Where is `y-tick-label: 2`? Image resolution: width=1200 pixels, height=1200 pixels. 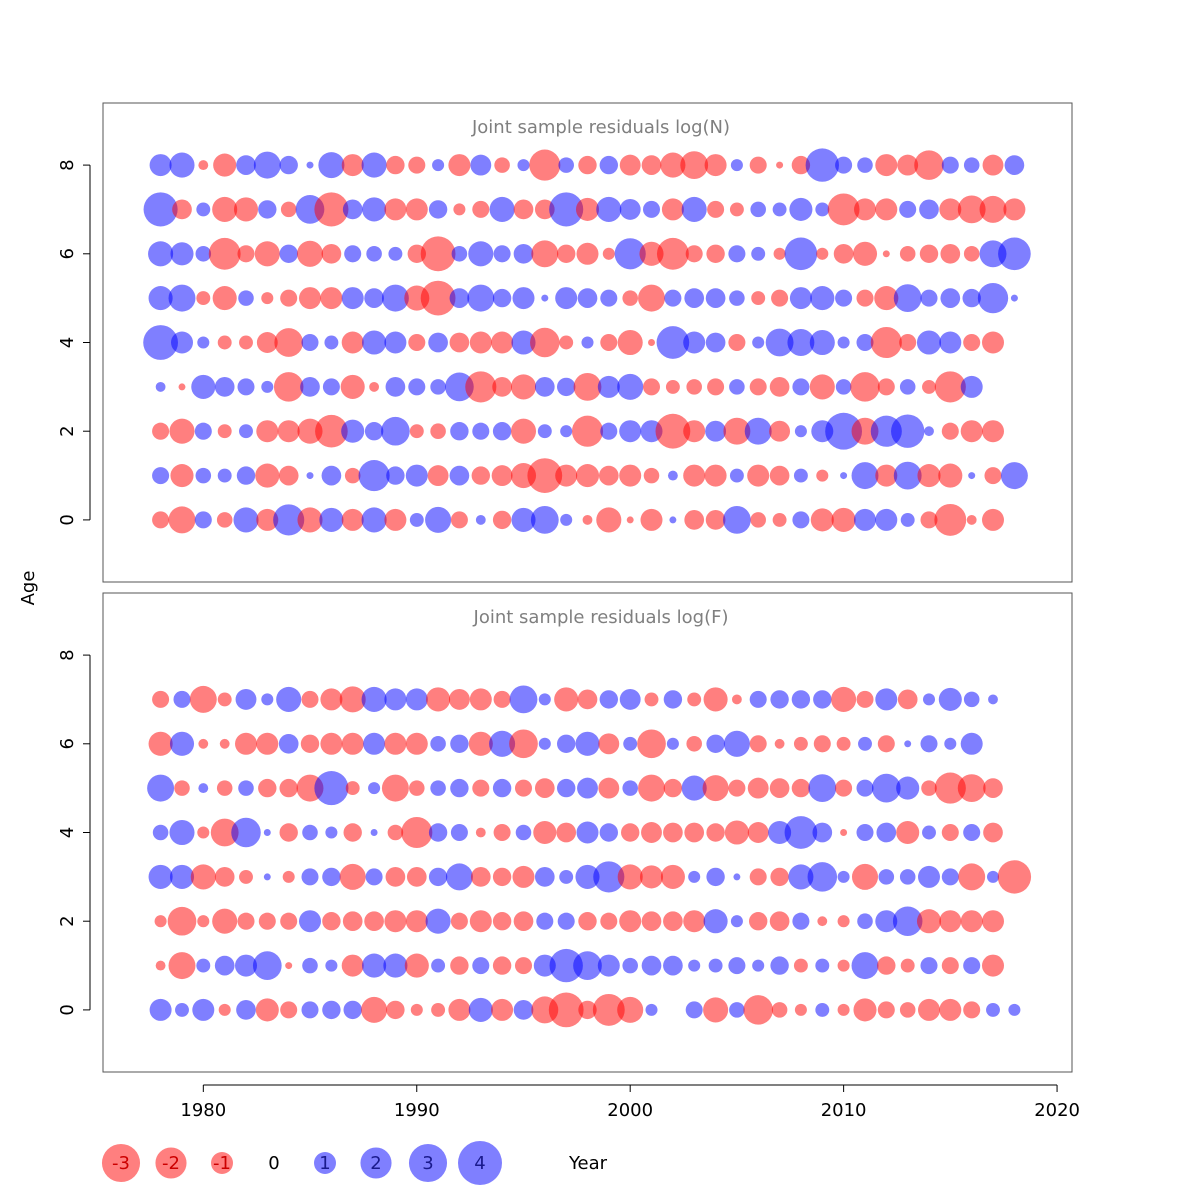 y-tick-label: 2 is located at coordinates (67, 430).